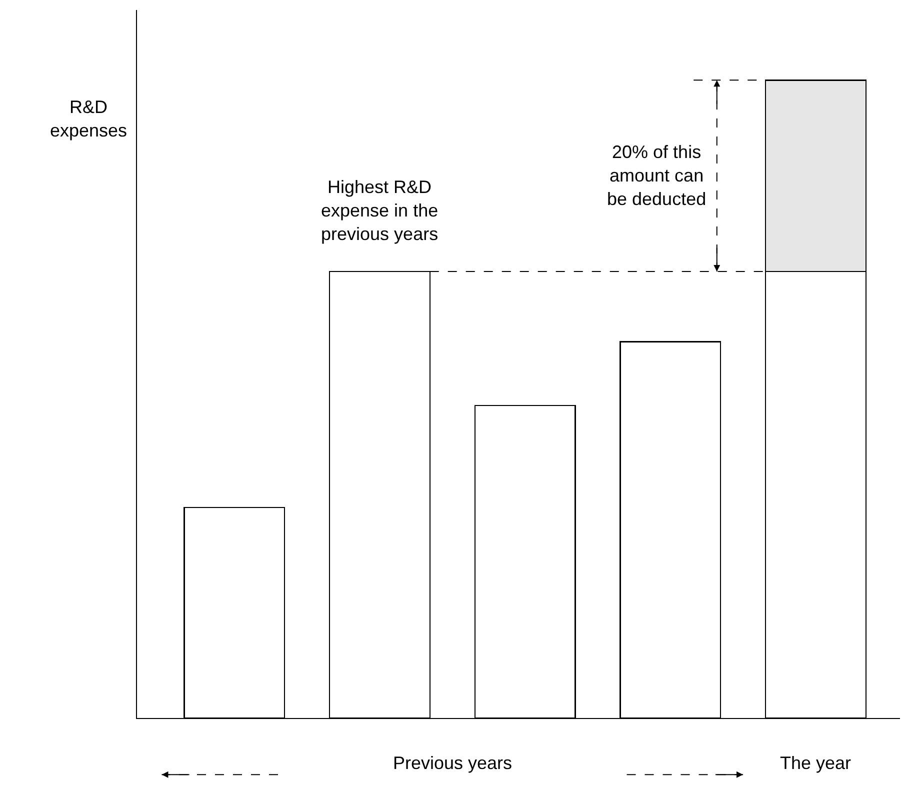 The width and height of the screenshot is (905, 812). Describe the element at coordinates (452, 763) in the screenshot. I see `text: Previous years` at that location.